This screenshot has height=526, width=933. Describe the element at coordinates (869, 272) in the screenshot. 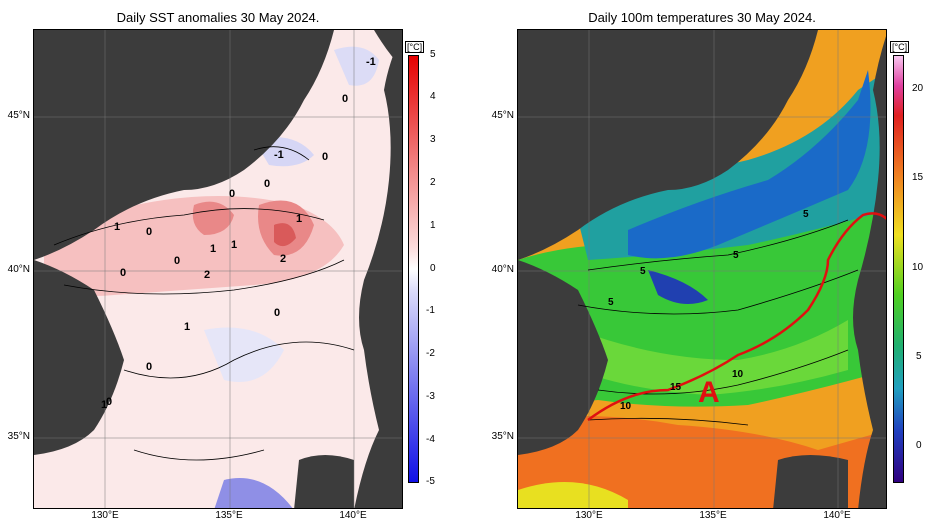

I see `land-japan` at that location.